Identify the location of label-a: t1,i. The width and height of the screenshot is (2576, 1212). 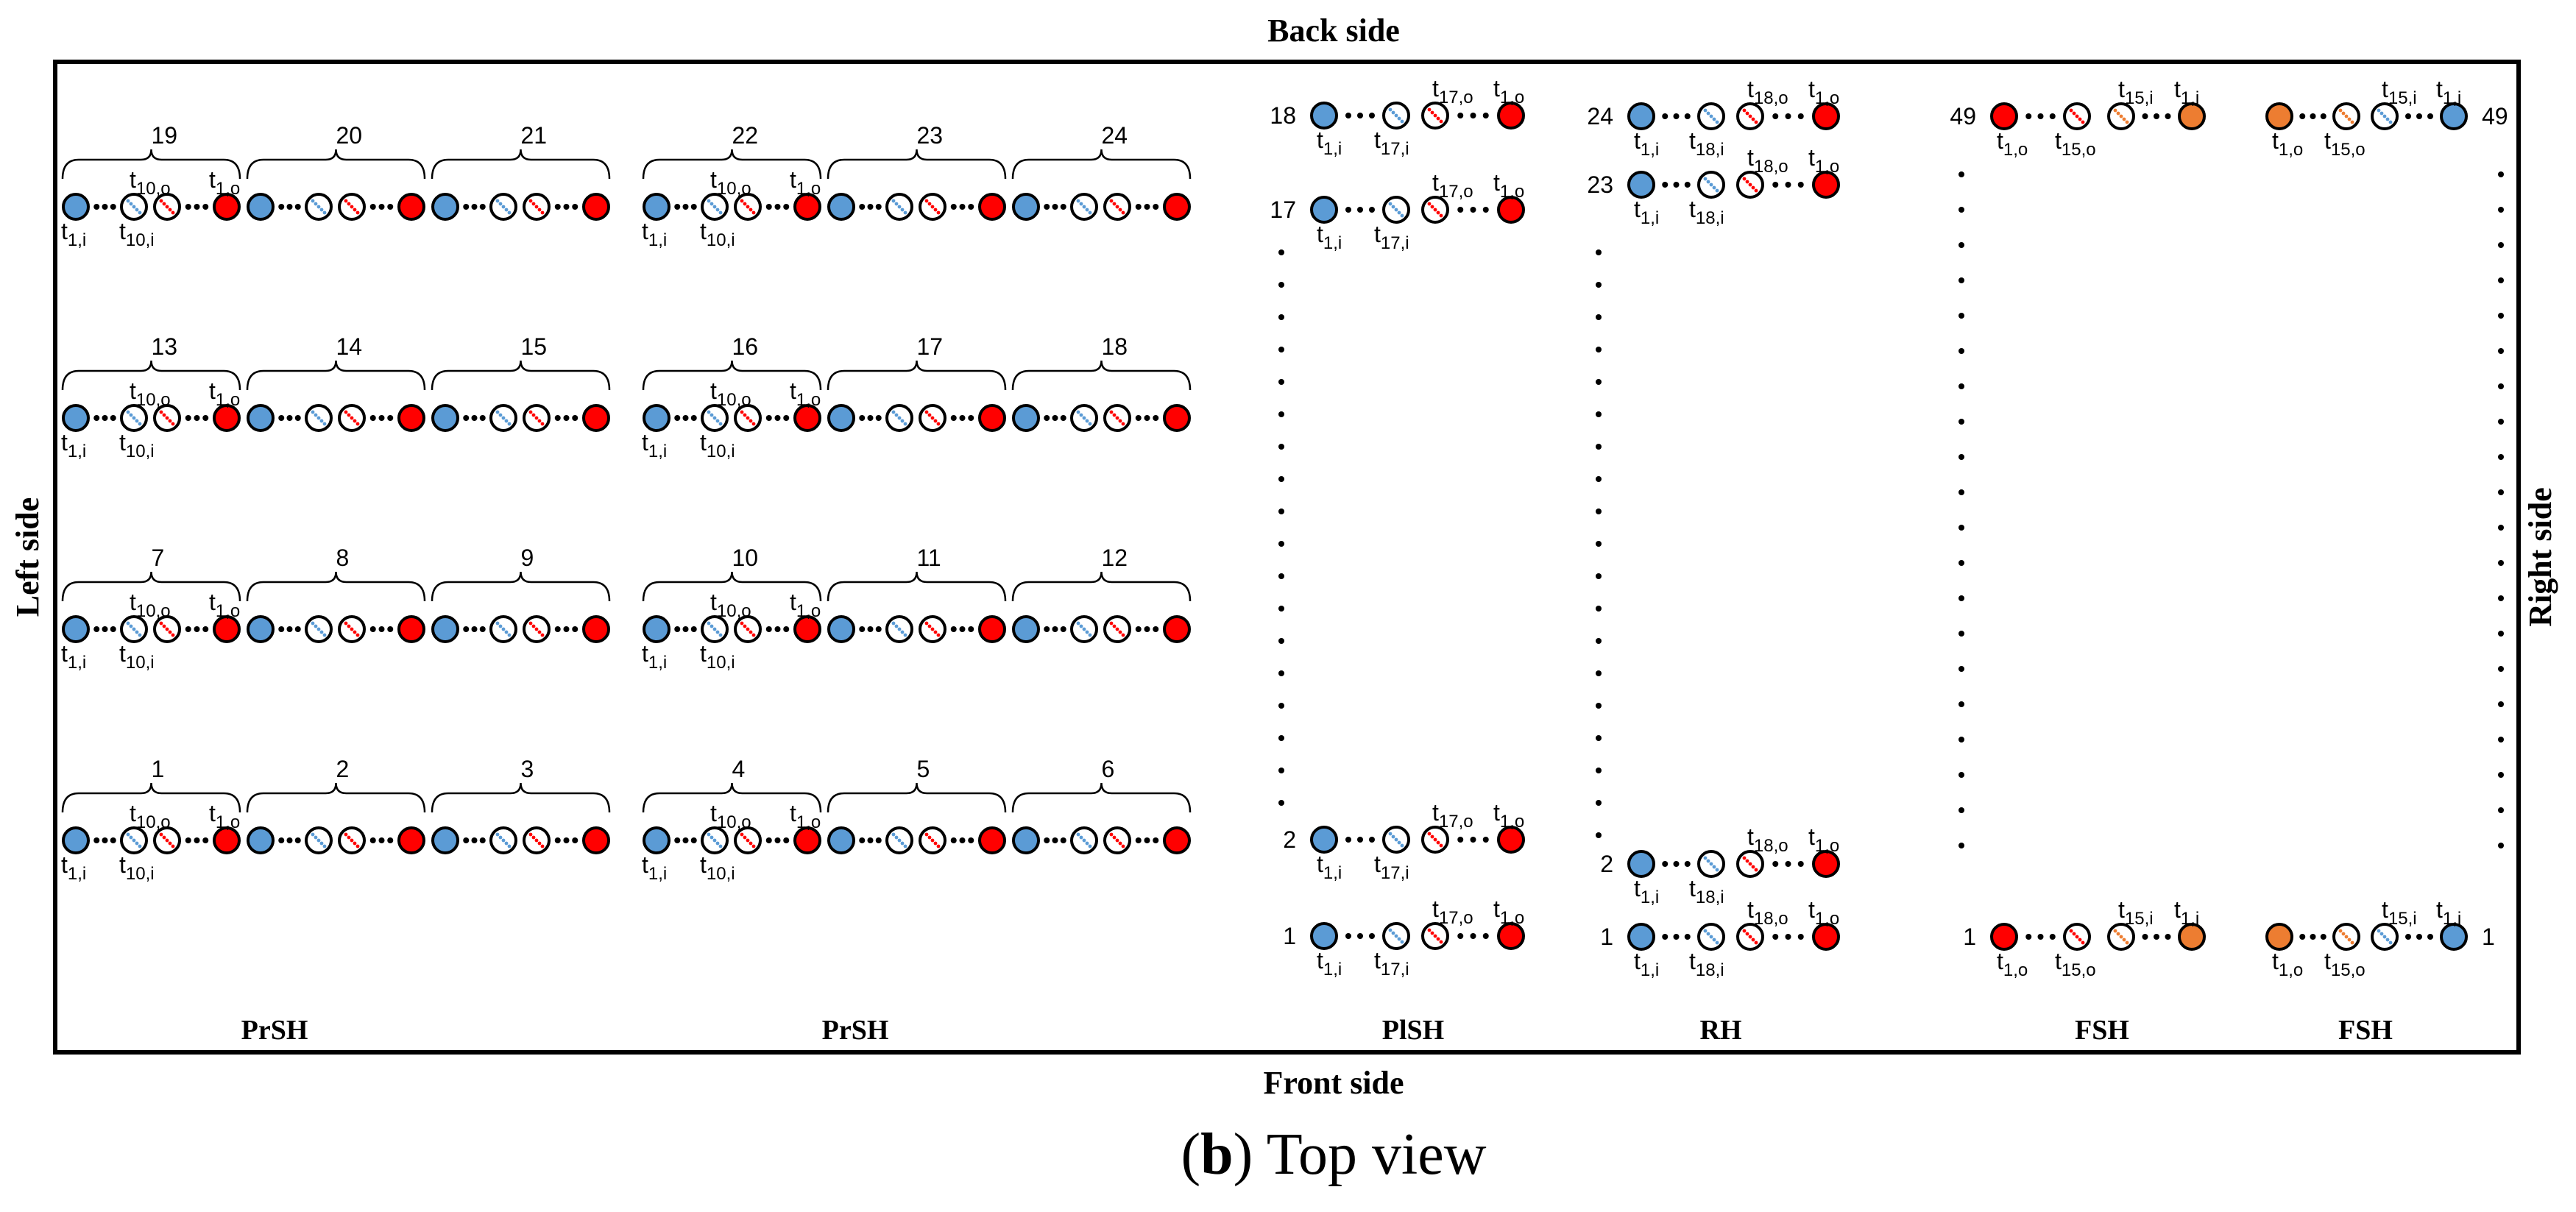
(1646, 212).